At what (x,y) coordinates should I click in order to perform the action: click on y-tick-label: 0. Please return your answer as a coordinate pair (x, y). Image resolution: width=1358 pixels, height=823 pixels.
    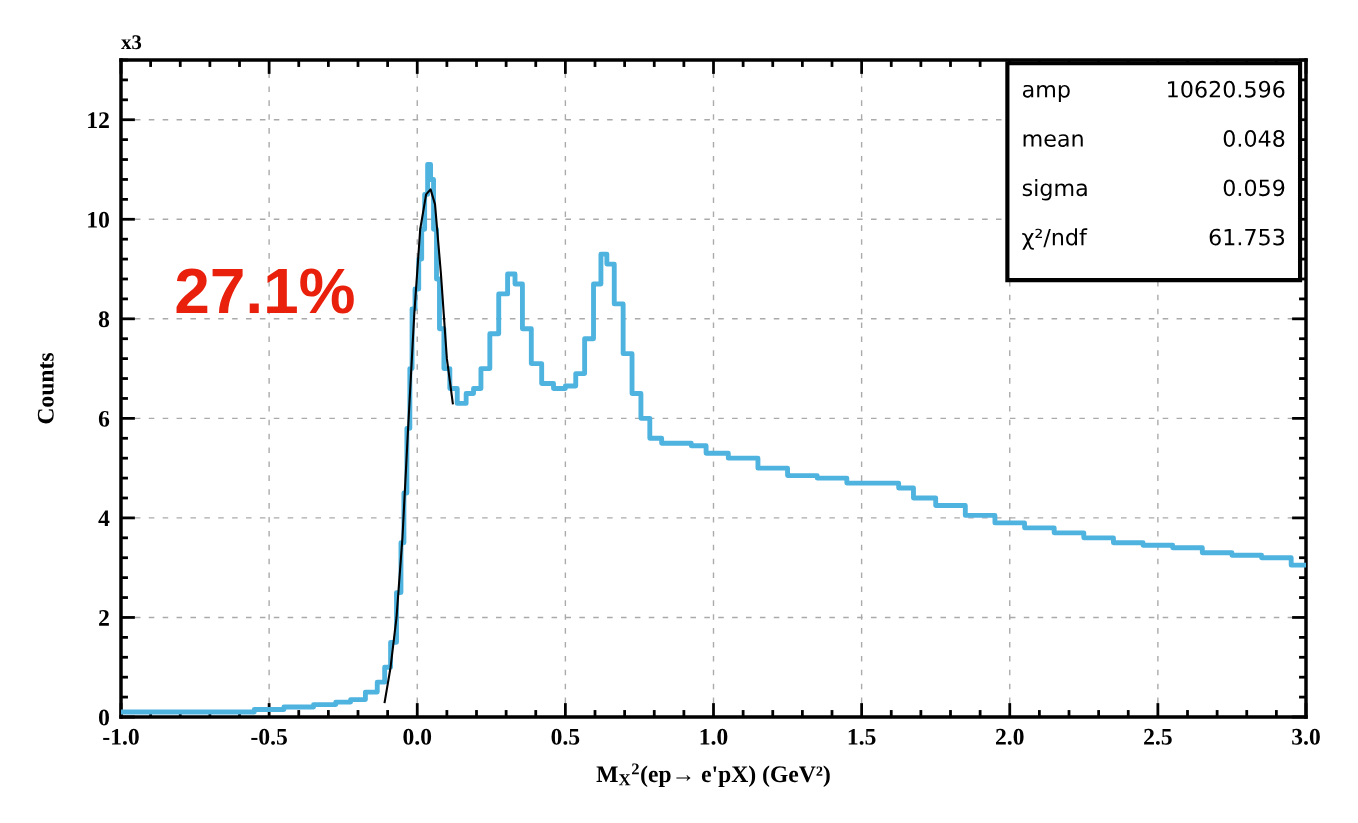
    Looking at the image, I should click on (103, 717).